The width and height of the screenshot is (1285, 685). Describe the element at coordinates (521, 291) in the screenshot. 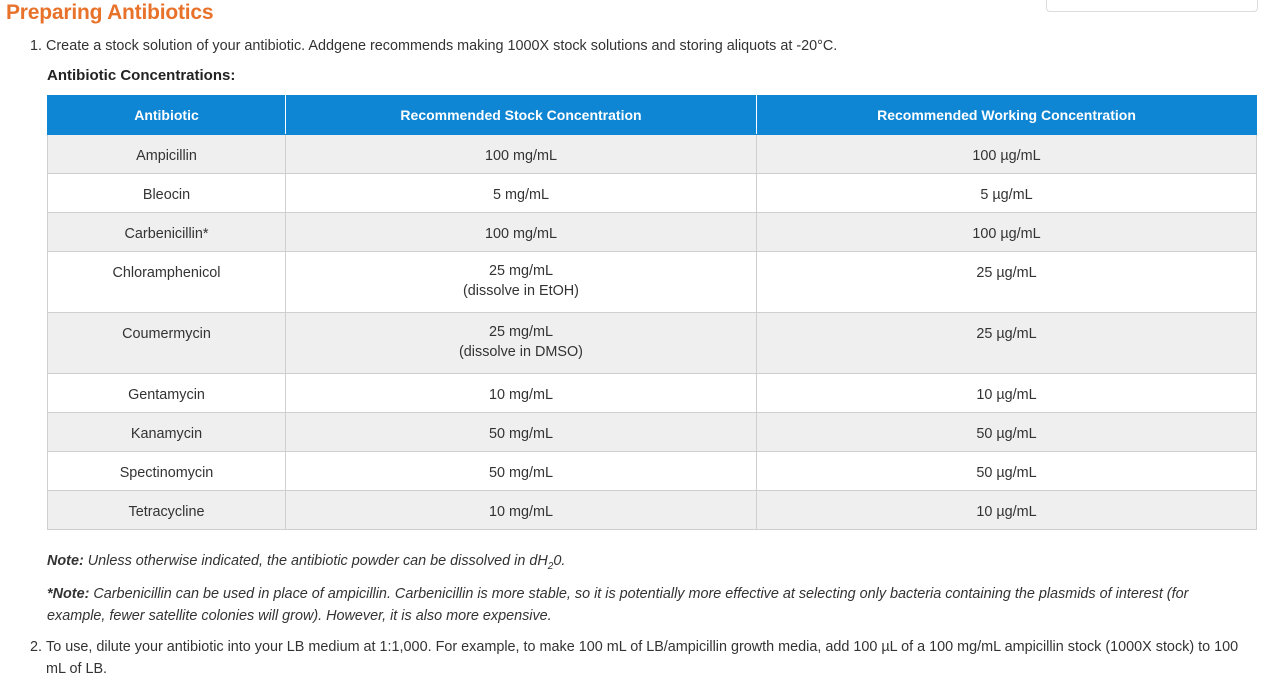

I see `stock-note: (dissolve in EtOH)` at that location.